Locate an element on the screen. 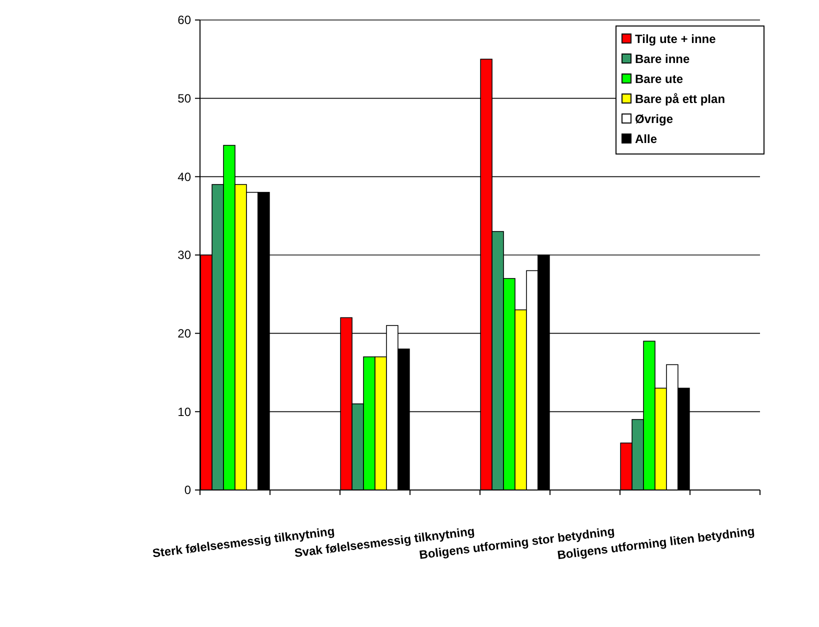  legend-label: Alle is located at coordinates (646, 139).